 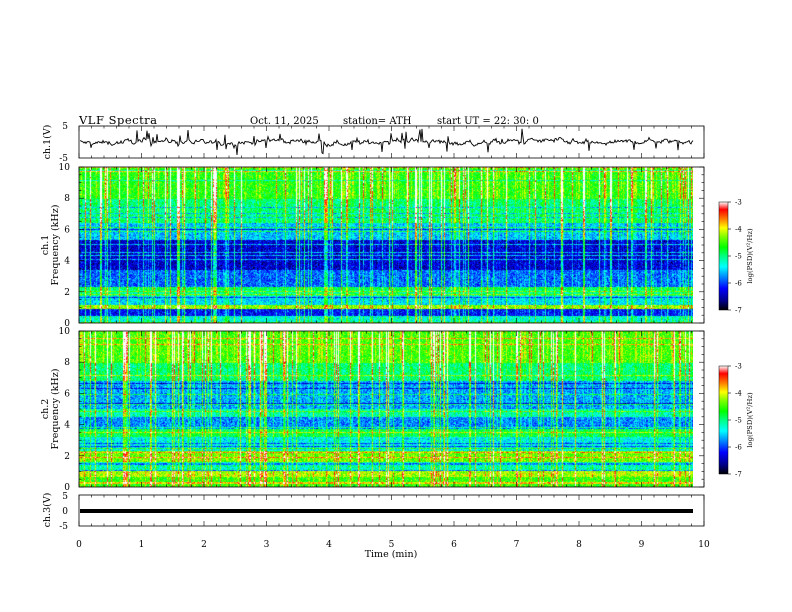 I want to click on ch3-waveform-trace, so click(x=386, y=511).